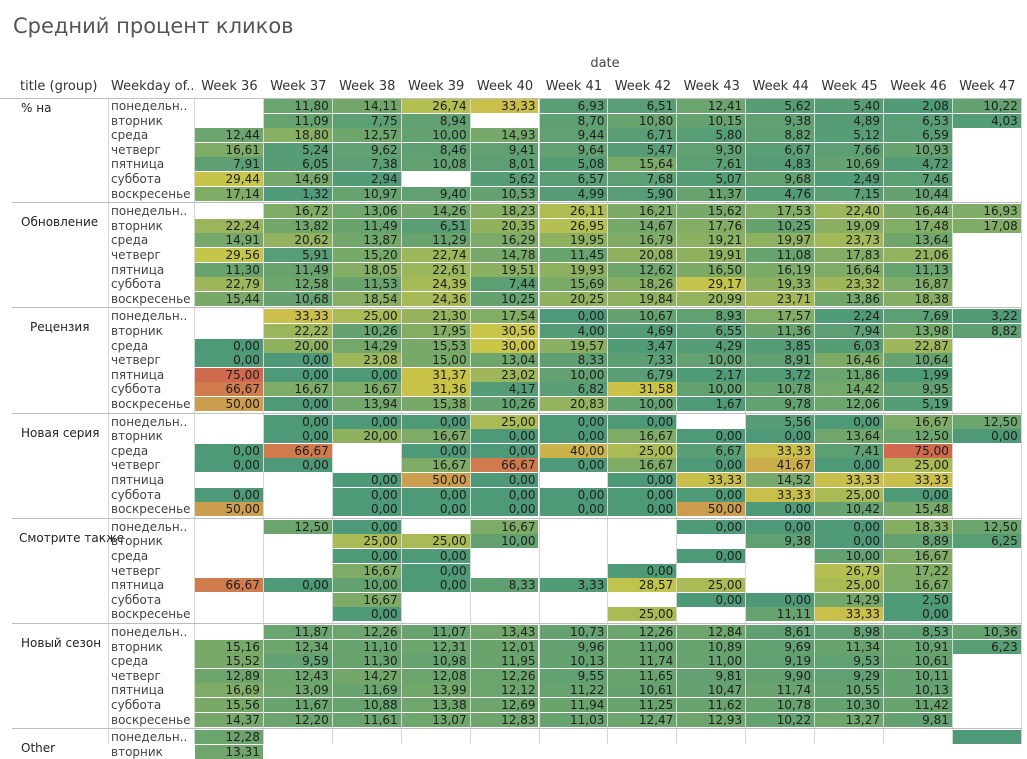 Image resolution: width=1027 pixels, height=759 pixels. I want to click on heatmap-cell: 12,58, so click(297, 284).